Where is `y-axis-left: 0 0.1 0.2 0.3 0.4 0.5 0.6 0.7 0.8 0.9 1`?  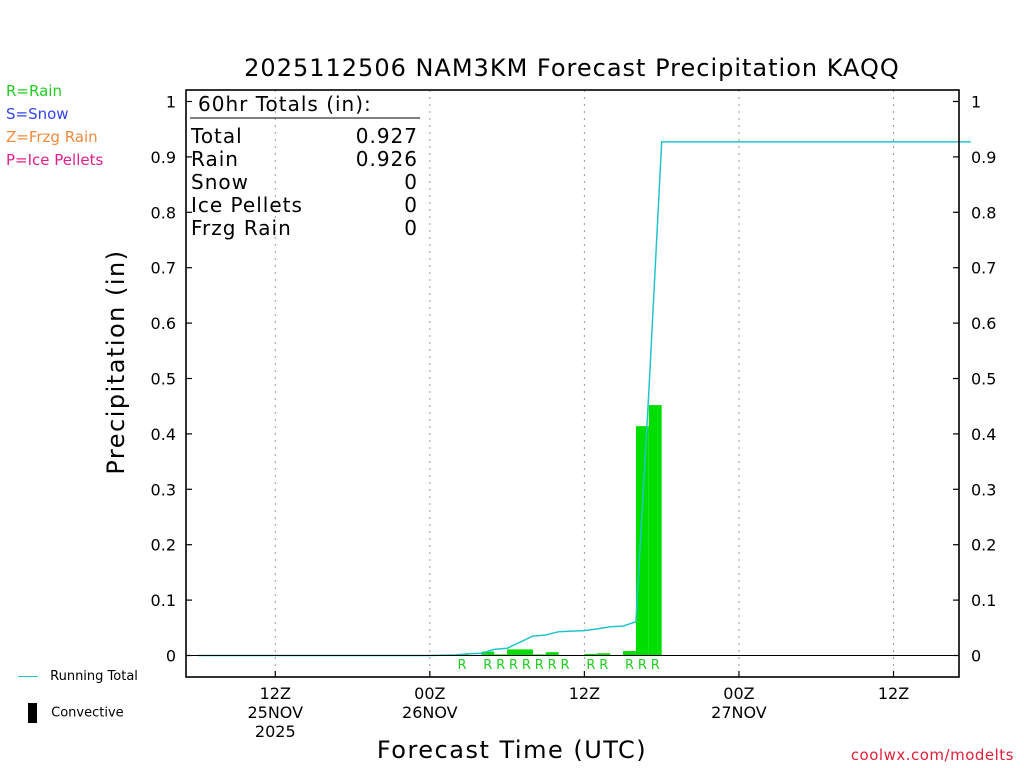
y-axis-left: 0 0.1 0.2 0.3 0.4 0.5 0.6 0.7 0.8 0.9 1 is located at coordinates (171, 379).